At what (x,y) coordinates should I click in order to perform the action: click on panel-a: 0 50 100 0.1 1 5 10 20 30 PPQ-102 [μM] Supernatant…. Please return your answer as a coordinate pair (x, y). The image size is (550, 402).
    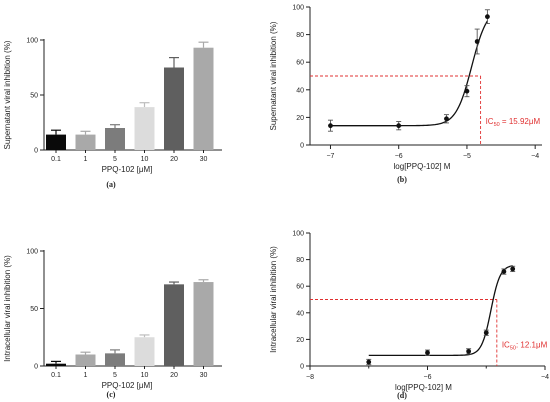
    Looking at the image, I should click on (112, 113).